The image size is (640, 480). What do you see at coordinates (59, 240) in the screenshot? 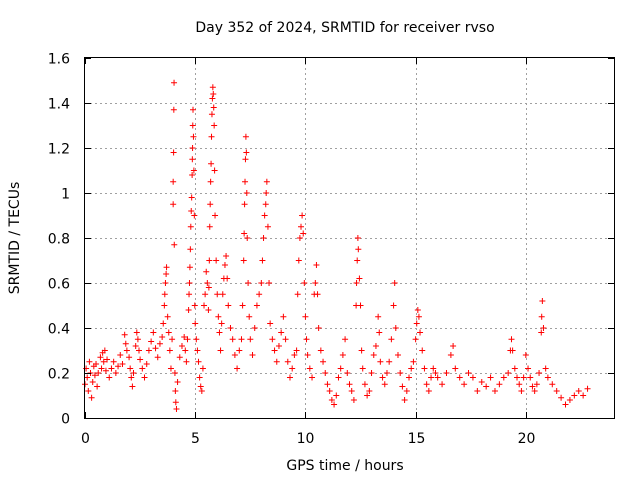
I see `y-tick-label: 0.8` at bounding box center [59, 240].